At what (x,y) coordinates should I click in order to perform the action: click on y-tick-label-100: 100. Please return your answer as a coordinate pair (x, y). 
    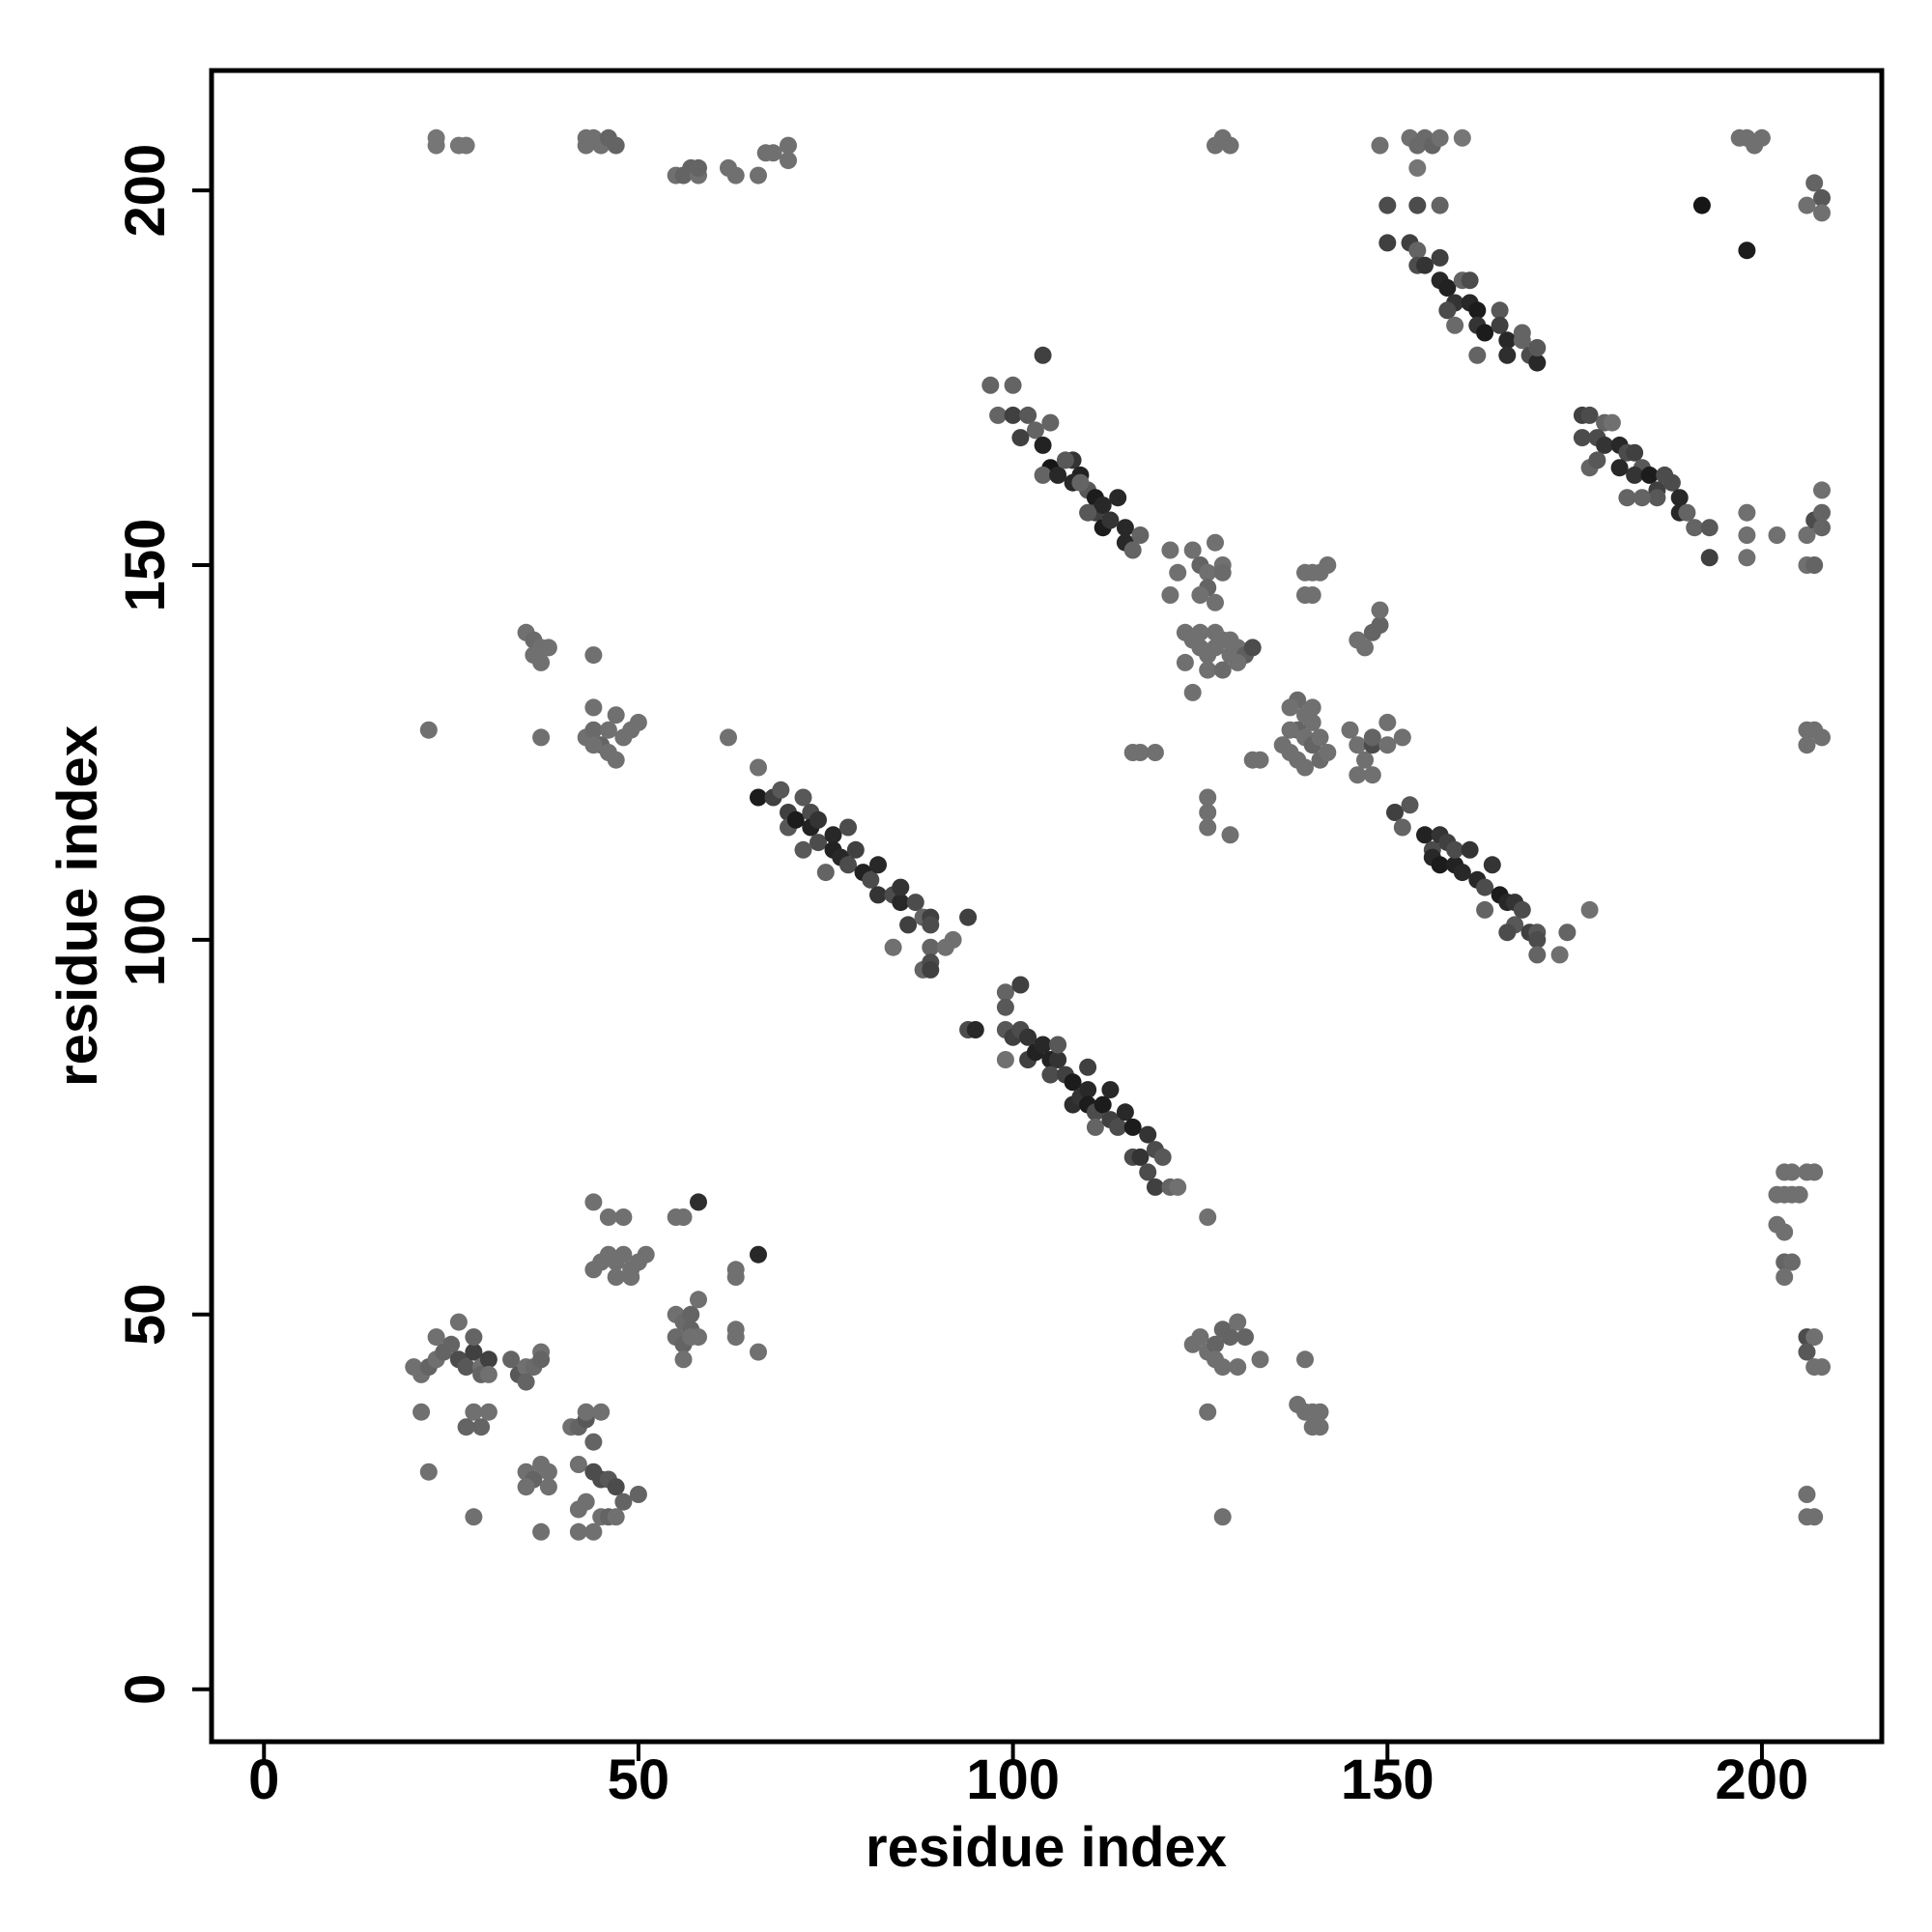
    Looking at the image, I should click on (145, 940).